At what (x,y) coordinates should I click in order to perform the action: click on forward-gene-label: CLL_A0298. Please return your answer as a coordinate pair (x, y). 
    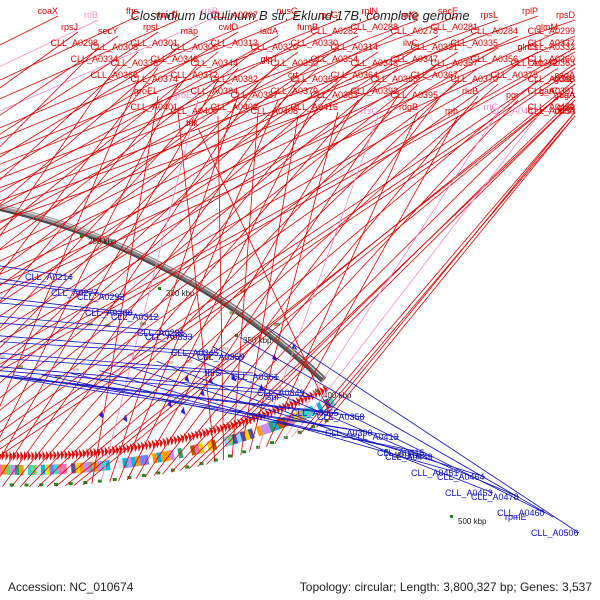
    Looking at the image, I should click on (74, 43).